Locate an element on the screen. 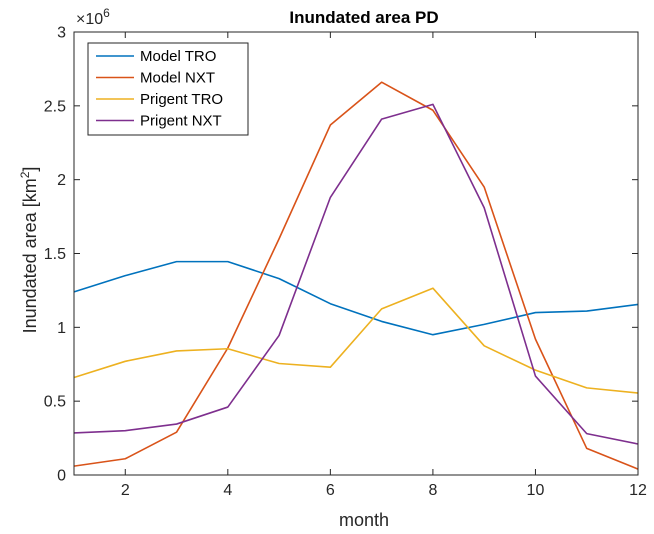 The width and height of the screenshot is (654, 534). legend: Model TRO Model NXT Prigent TRO Prigent NXT is located at coordinates (168, 89).